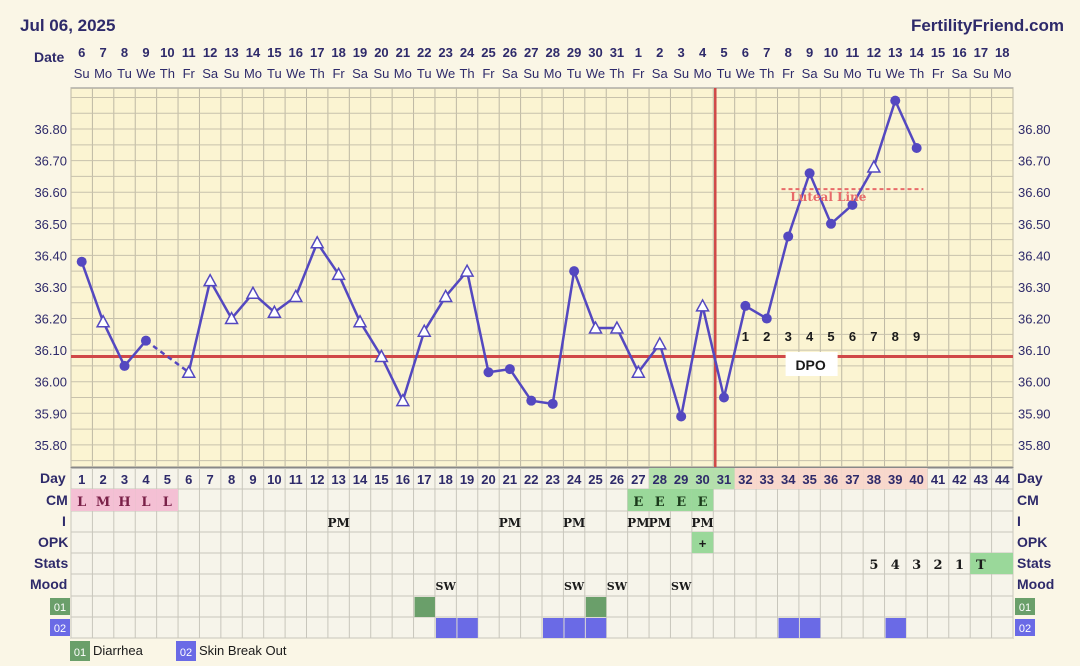  Describe the element at coordinates (617, 52) in the screenshot. I see `date-number: 31` at that location.